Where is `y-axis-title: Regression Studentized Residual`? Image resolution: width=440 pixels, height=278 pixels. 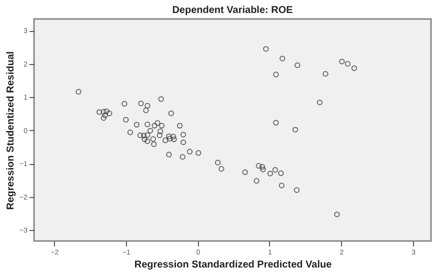
y-axis-title: Regression Studentized Residual is located at coordinates (11, 130).